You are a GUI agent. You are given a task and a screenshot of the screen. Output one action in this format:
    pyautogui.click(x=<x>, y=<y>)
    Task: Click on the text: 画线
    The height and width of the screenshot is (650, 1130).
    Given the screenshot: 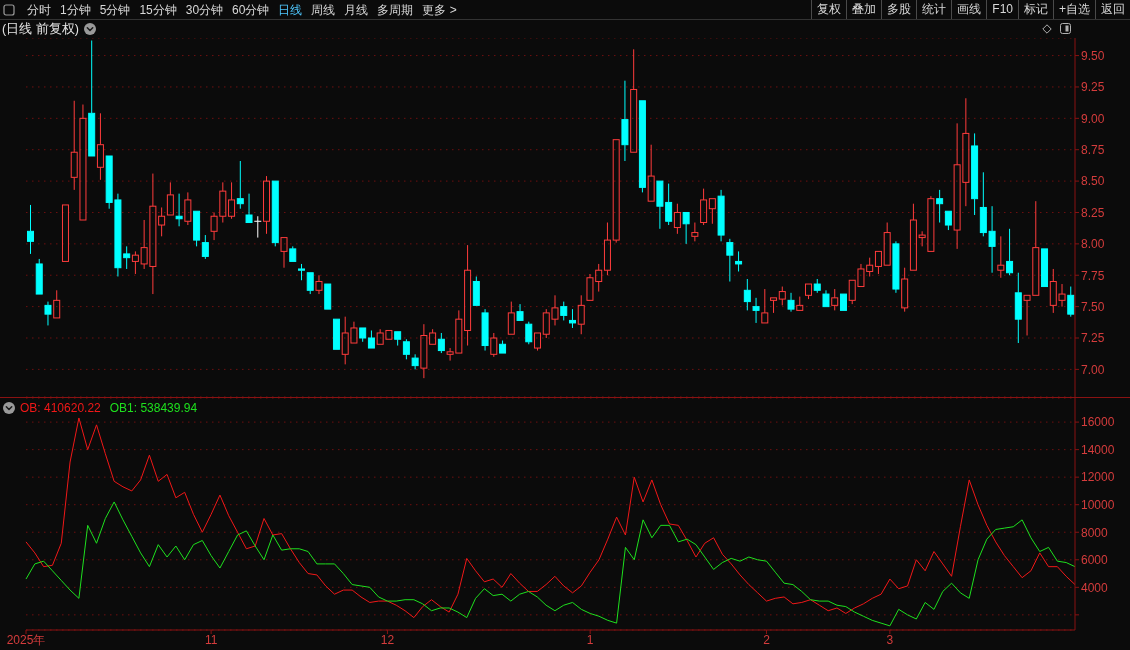 What is the action you would take?
    pyautogui.click(x=969, y=9)
    